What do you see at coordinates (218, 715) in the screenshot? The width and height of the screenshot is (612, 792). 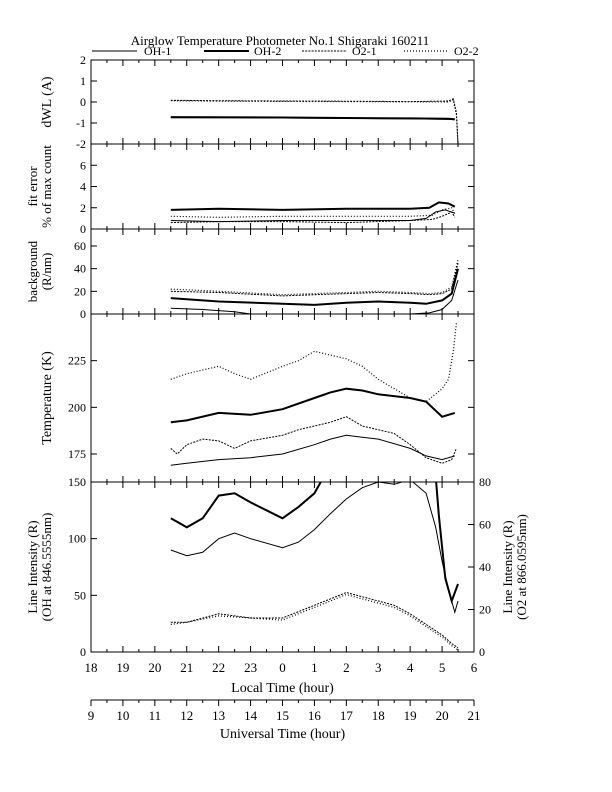 I see `x-tick-label-ut: 13` at bounding box center [218, 715].